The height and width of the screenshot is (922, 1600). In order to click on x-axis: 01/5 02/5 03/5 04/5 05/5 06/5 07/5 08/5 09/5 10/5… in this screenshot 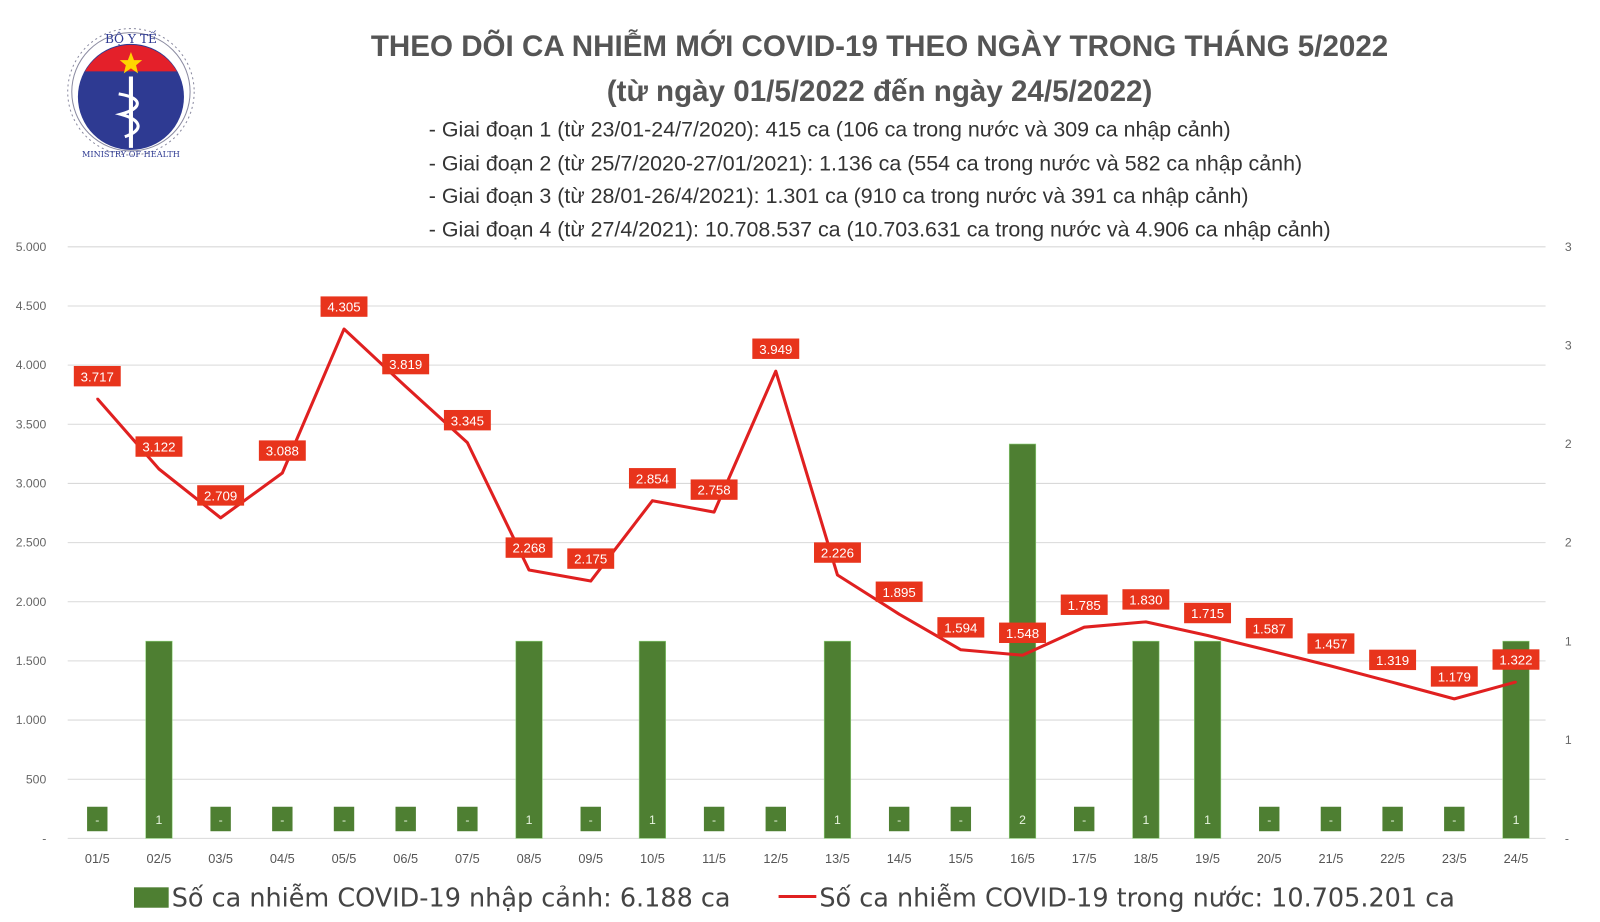, I will do `click(806, 858)`.